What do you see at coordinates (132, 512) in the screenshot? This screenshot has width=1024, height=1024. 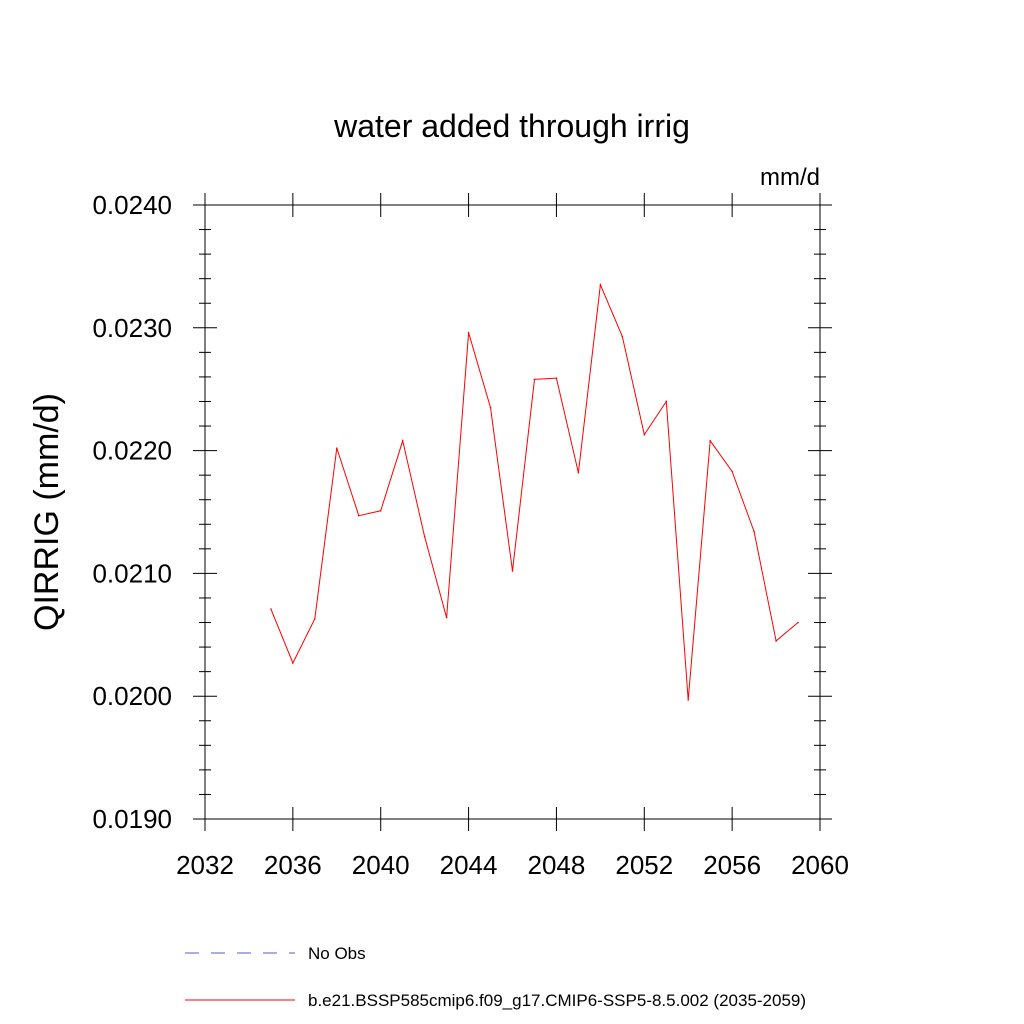 I see `y-tick-labels: 0.0190 0.0200 0.0210 0.0220 0.0230 0.0240` at bounding box center [132, 512].